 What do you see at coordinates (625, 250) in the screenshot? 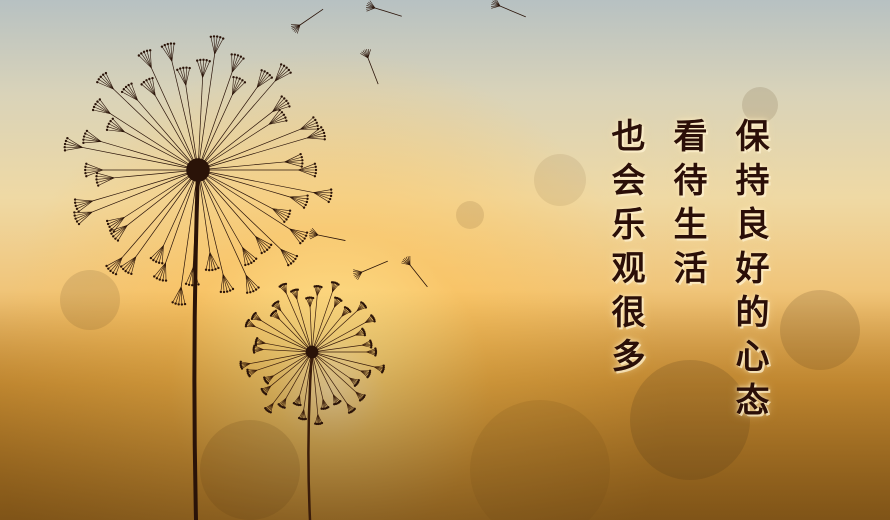
I see `poem-column-3: 也会乐观很多` at bounding box center [625, 250].